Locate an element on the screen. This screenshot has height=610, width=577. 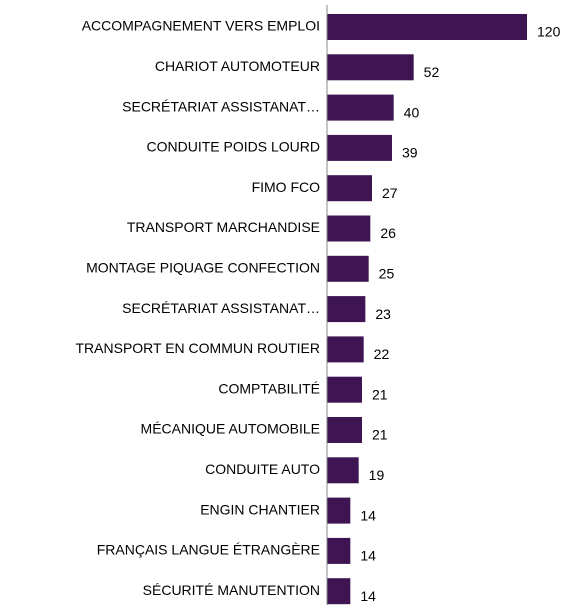
category-label: MÉCANIQUE AUTOMOBILE is located at coordinates (230, 429).